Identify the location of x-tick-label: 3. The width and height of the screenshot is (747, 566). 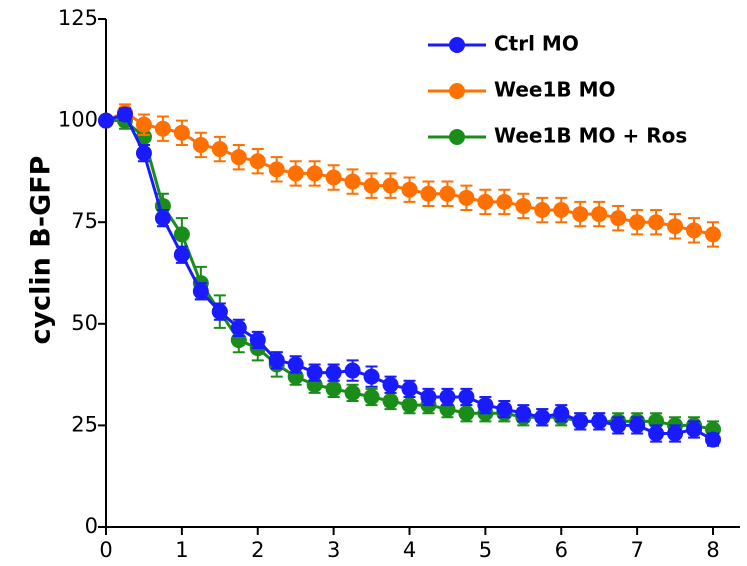
(333, 550).